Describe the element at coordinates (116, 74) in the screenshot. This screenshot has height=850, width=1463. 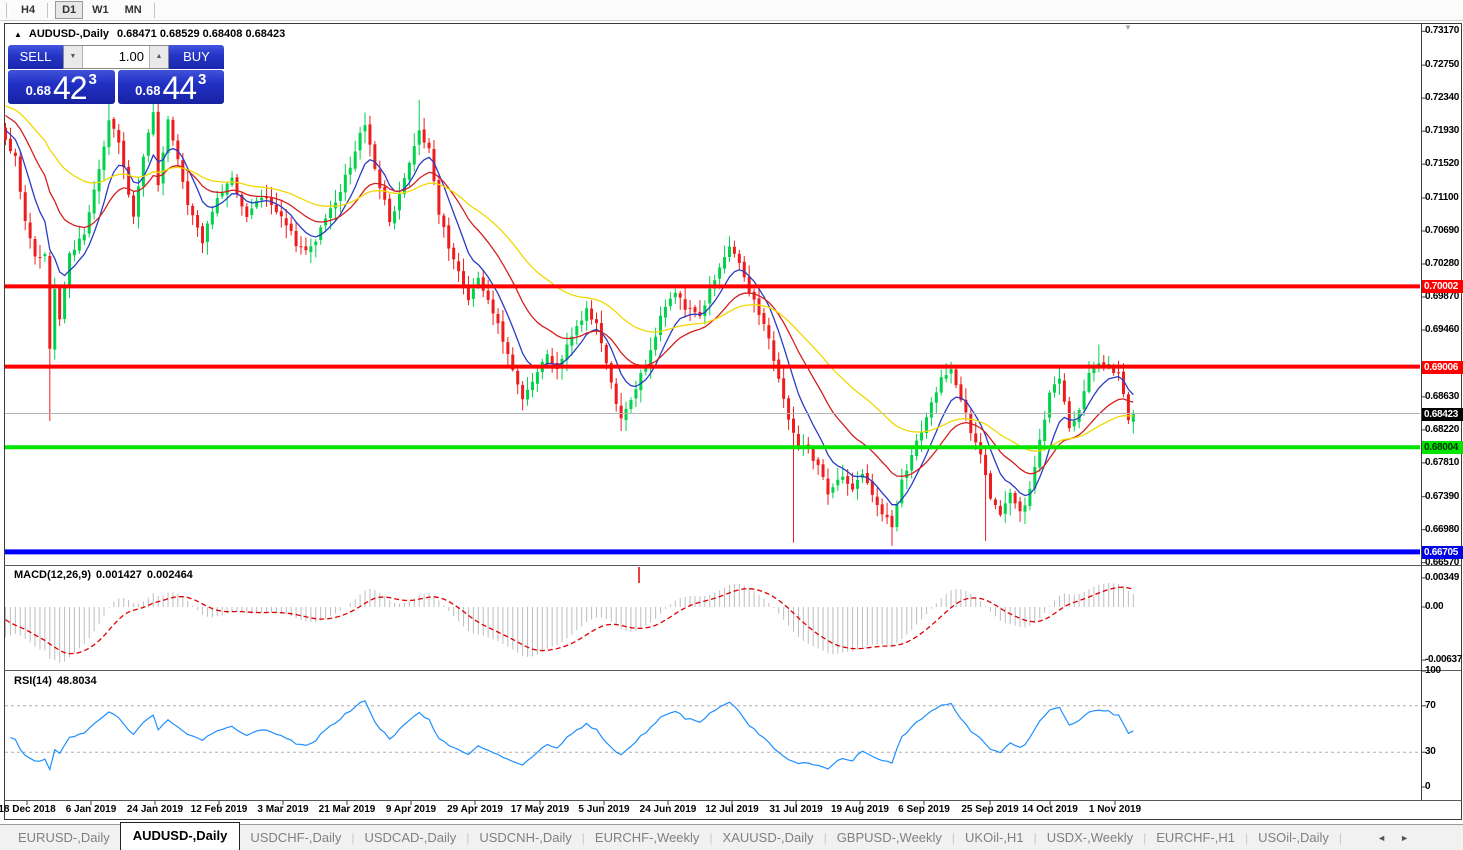
I see `one-click-trade-panel: SELL ▼ 1.00 ▲ BUY 0.68 42 3 0.68 44 3` at that location.